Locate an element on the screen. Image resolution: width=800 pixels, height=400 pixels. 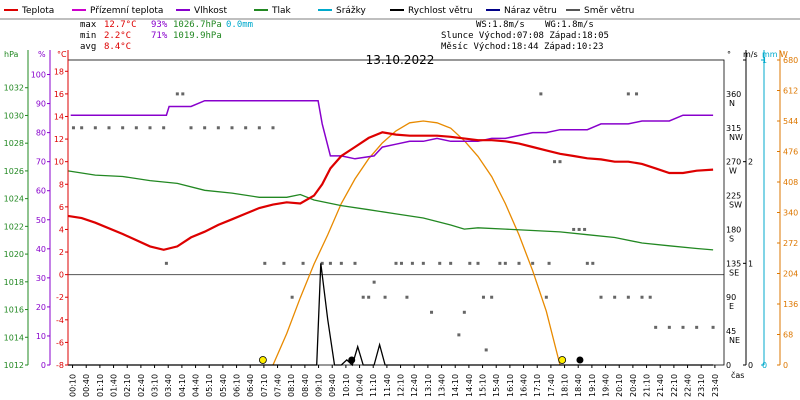
x-tick-label: 18:10 is located at coordinates (565, 385).